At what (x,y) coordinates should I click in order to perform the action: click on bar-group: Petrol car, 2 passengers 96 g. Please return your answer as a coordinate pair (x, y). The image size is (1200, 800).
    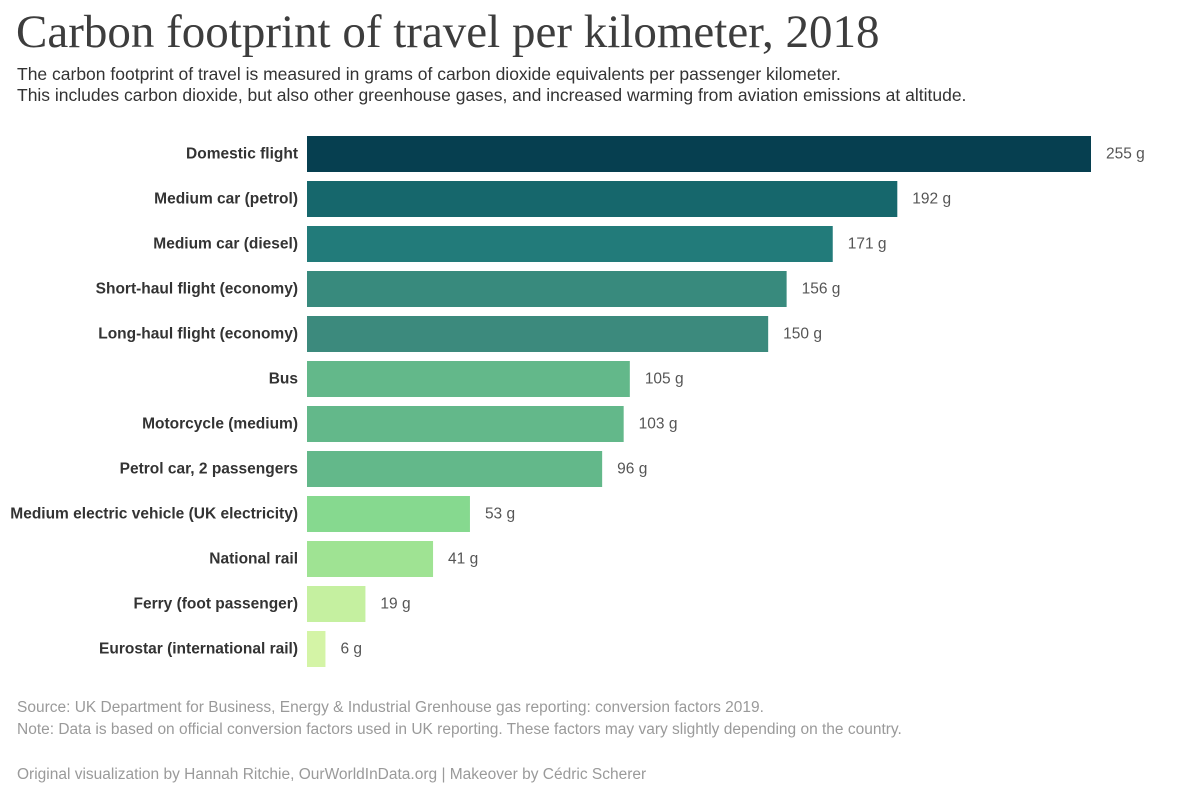
    Looking at the image, I should click on (383, 469).